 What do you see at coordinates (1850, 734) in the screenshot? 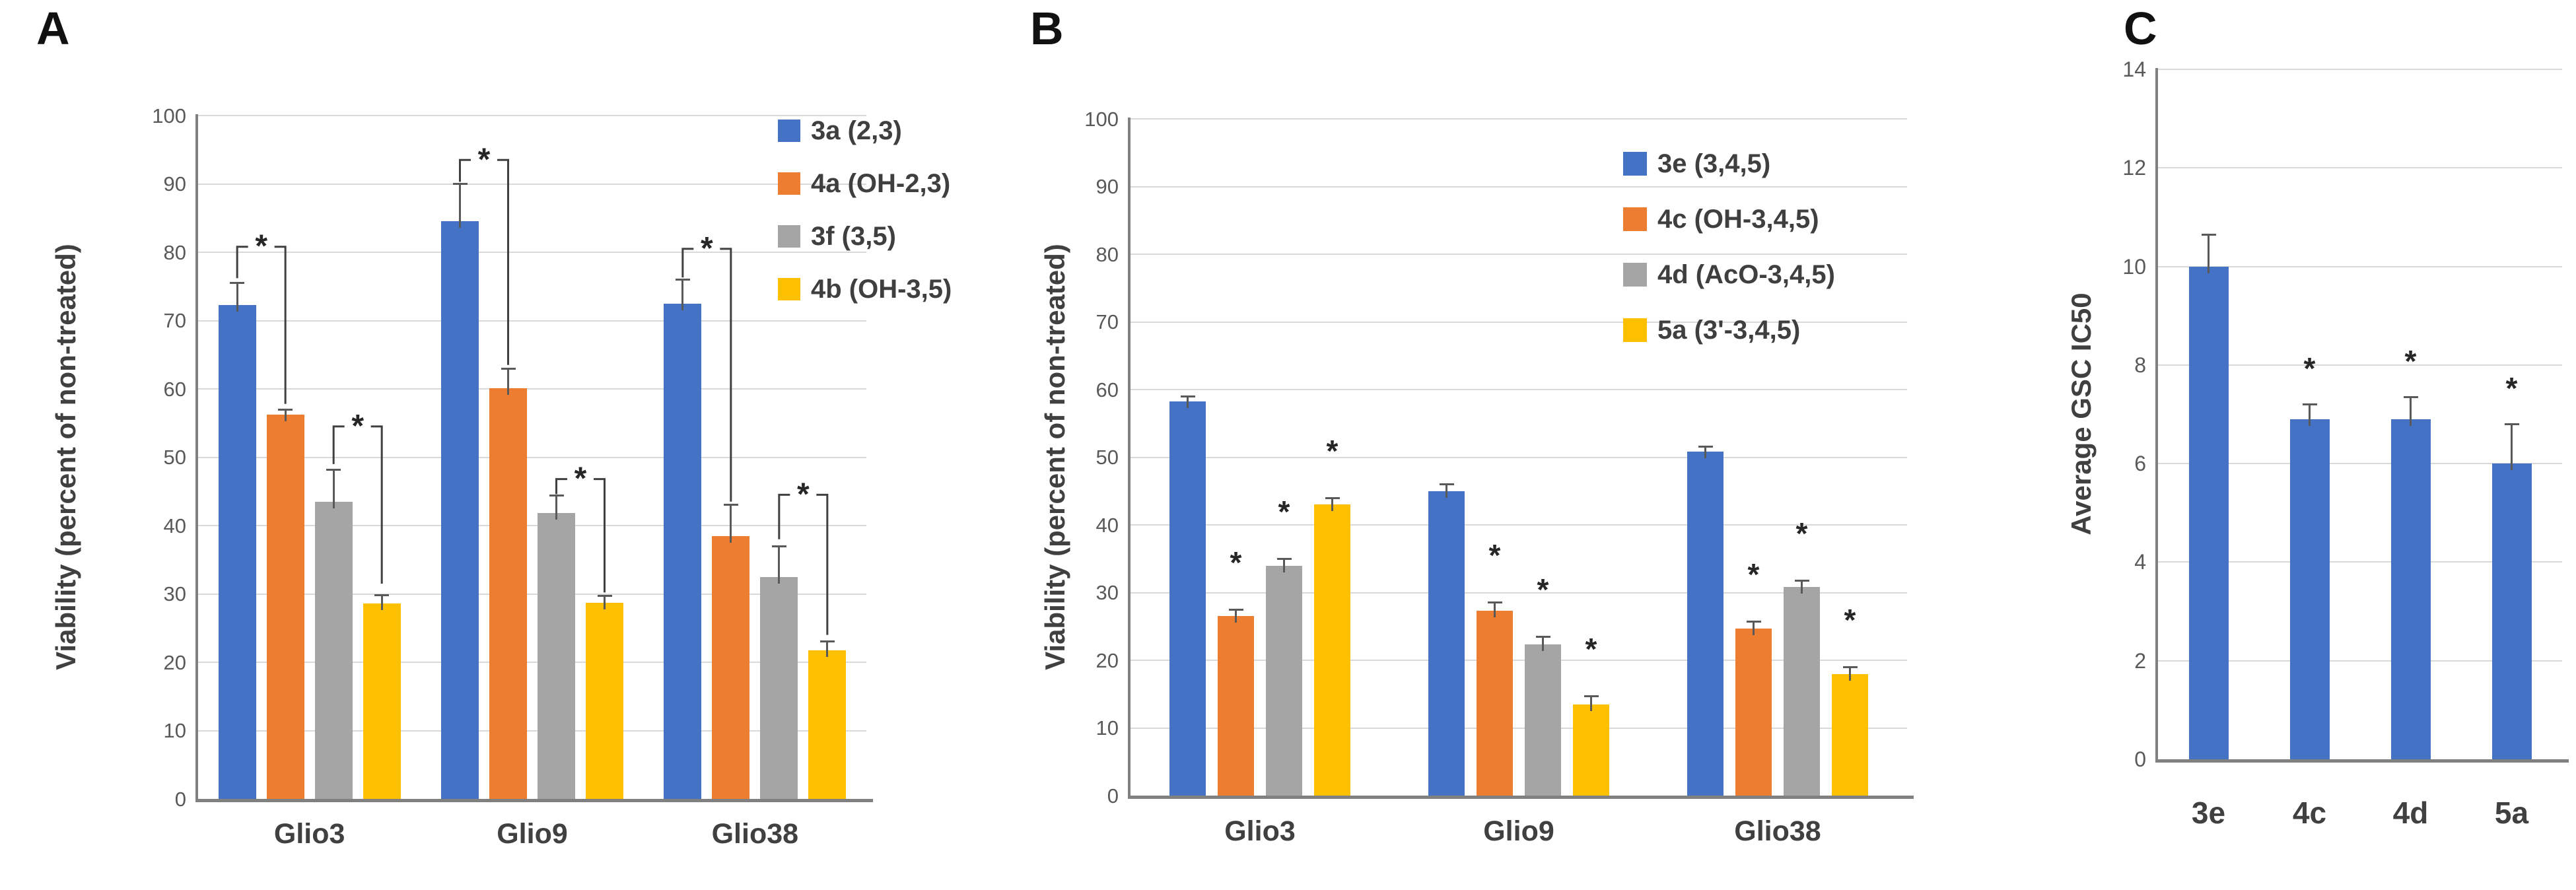
I see `bar-5a-3-3-4-5-glio38` at bounding box center [1850, 734].